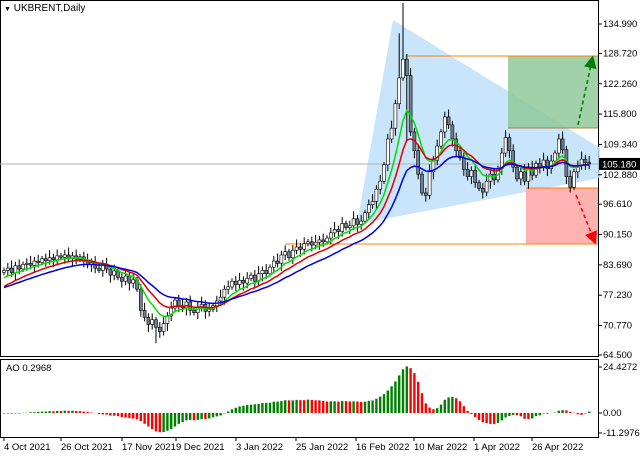 The width and height of the screenshot is (640, 457). What do you see at coordinates (617, 204) in the screenshot?
I see `price-tick-label: 96.610` at bounding box center [617, 204].